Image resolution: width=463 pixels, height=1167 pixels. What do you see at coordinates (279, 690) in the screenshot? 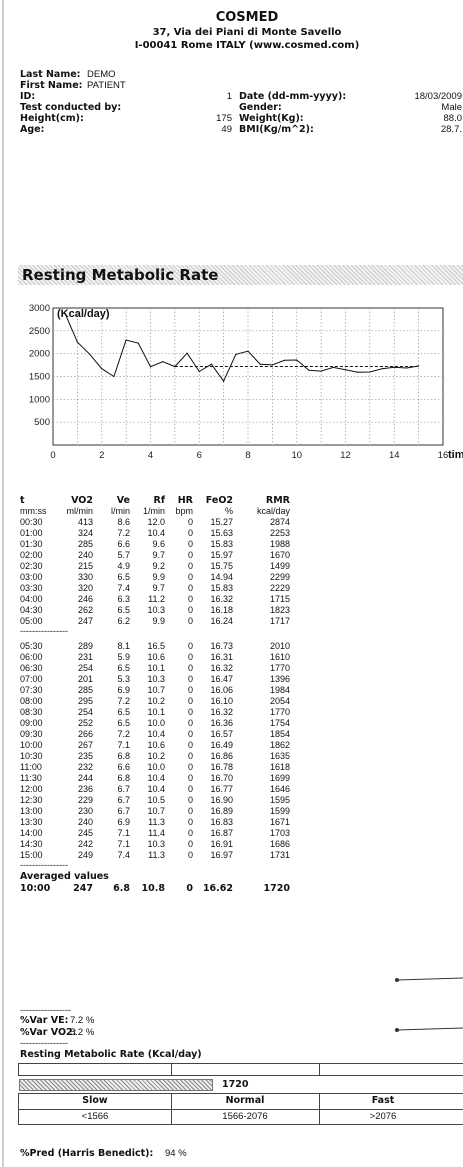
I see `table-cell: 1984` at bounding box center [279, 690].